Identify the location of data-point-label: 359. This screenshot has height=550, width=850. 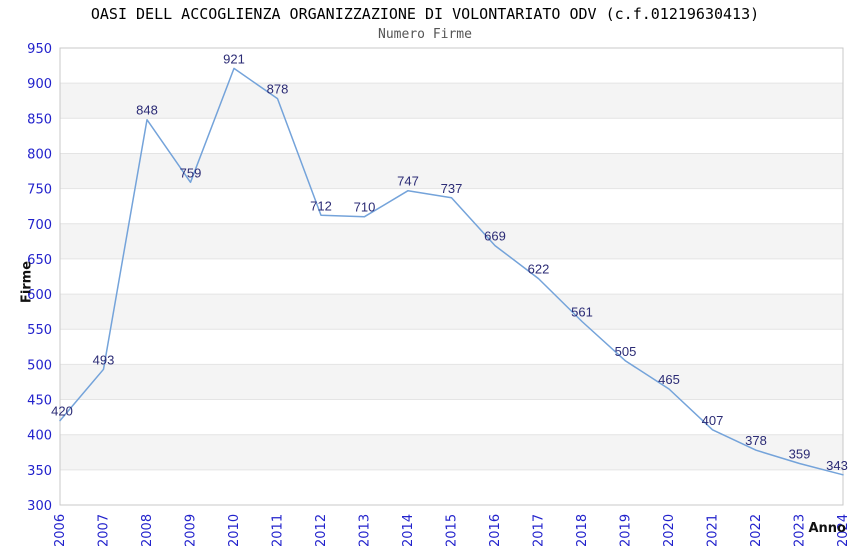
(800, 454).